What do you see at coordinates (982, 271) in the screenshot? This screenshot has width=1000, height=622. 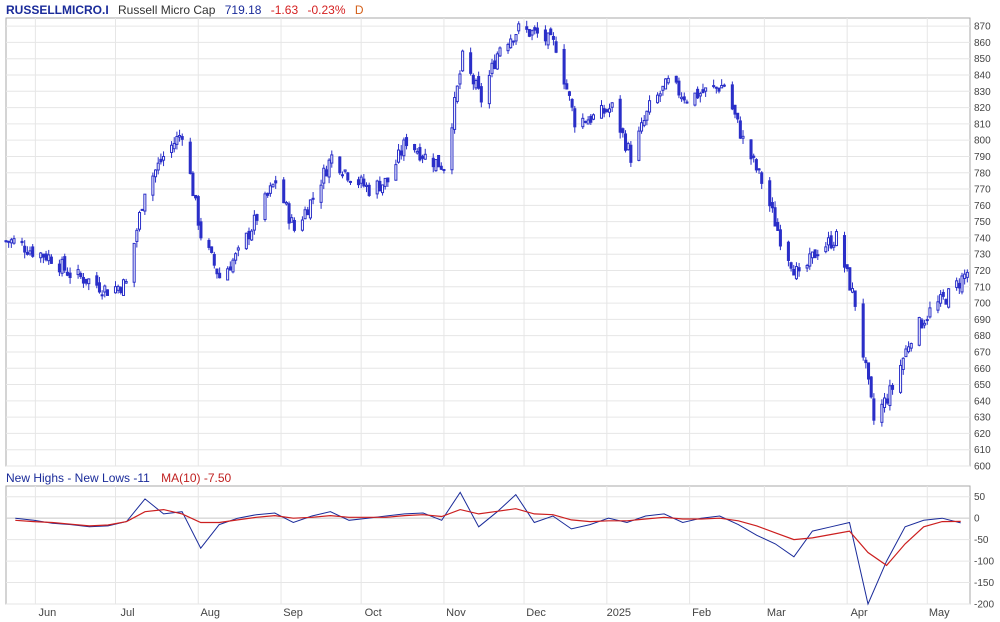 I see `price-y-tick-label: 720` at bounding box center [982, 271].